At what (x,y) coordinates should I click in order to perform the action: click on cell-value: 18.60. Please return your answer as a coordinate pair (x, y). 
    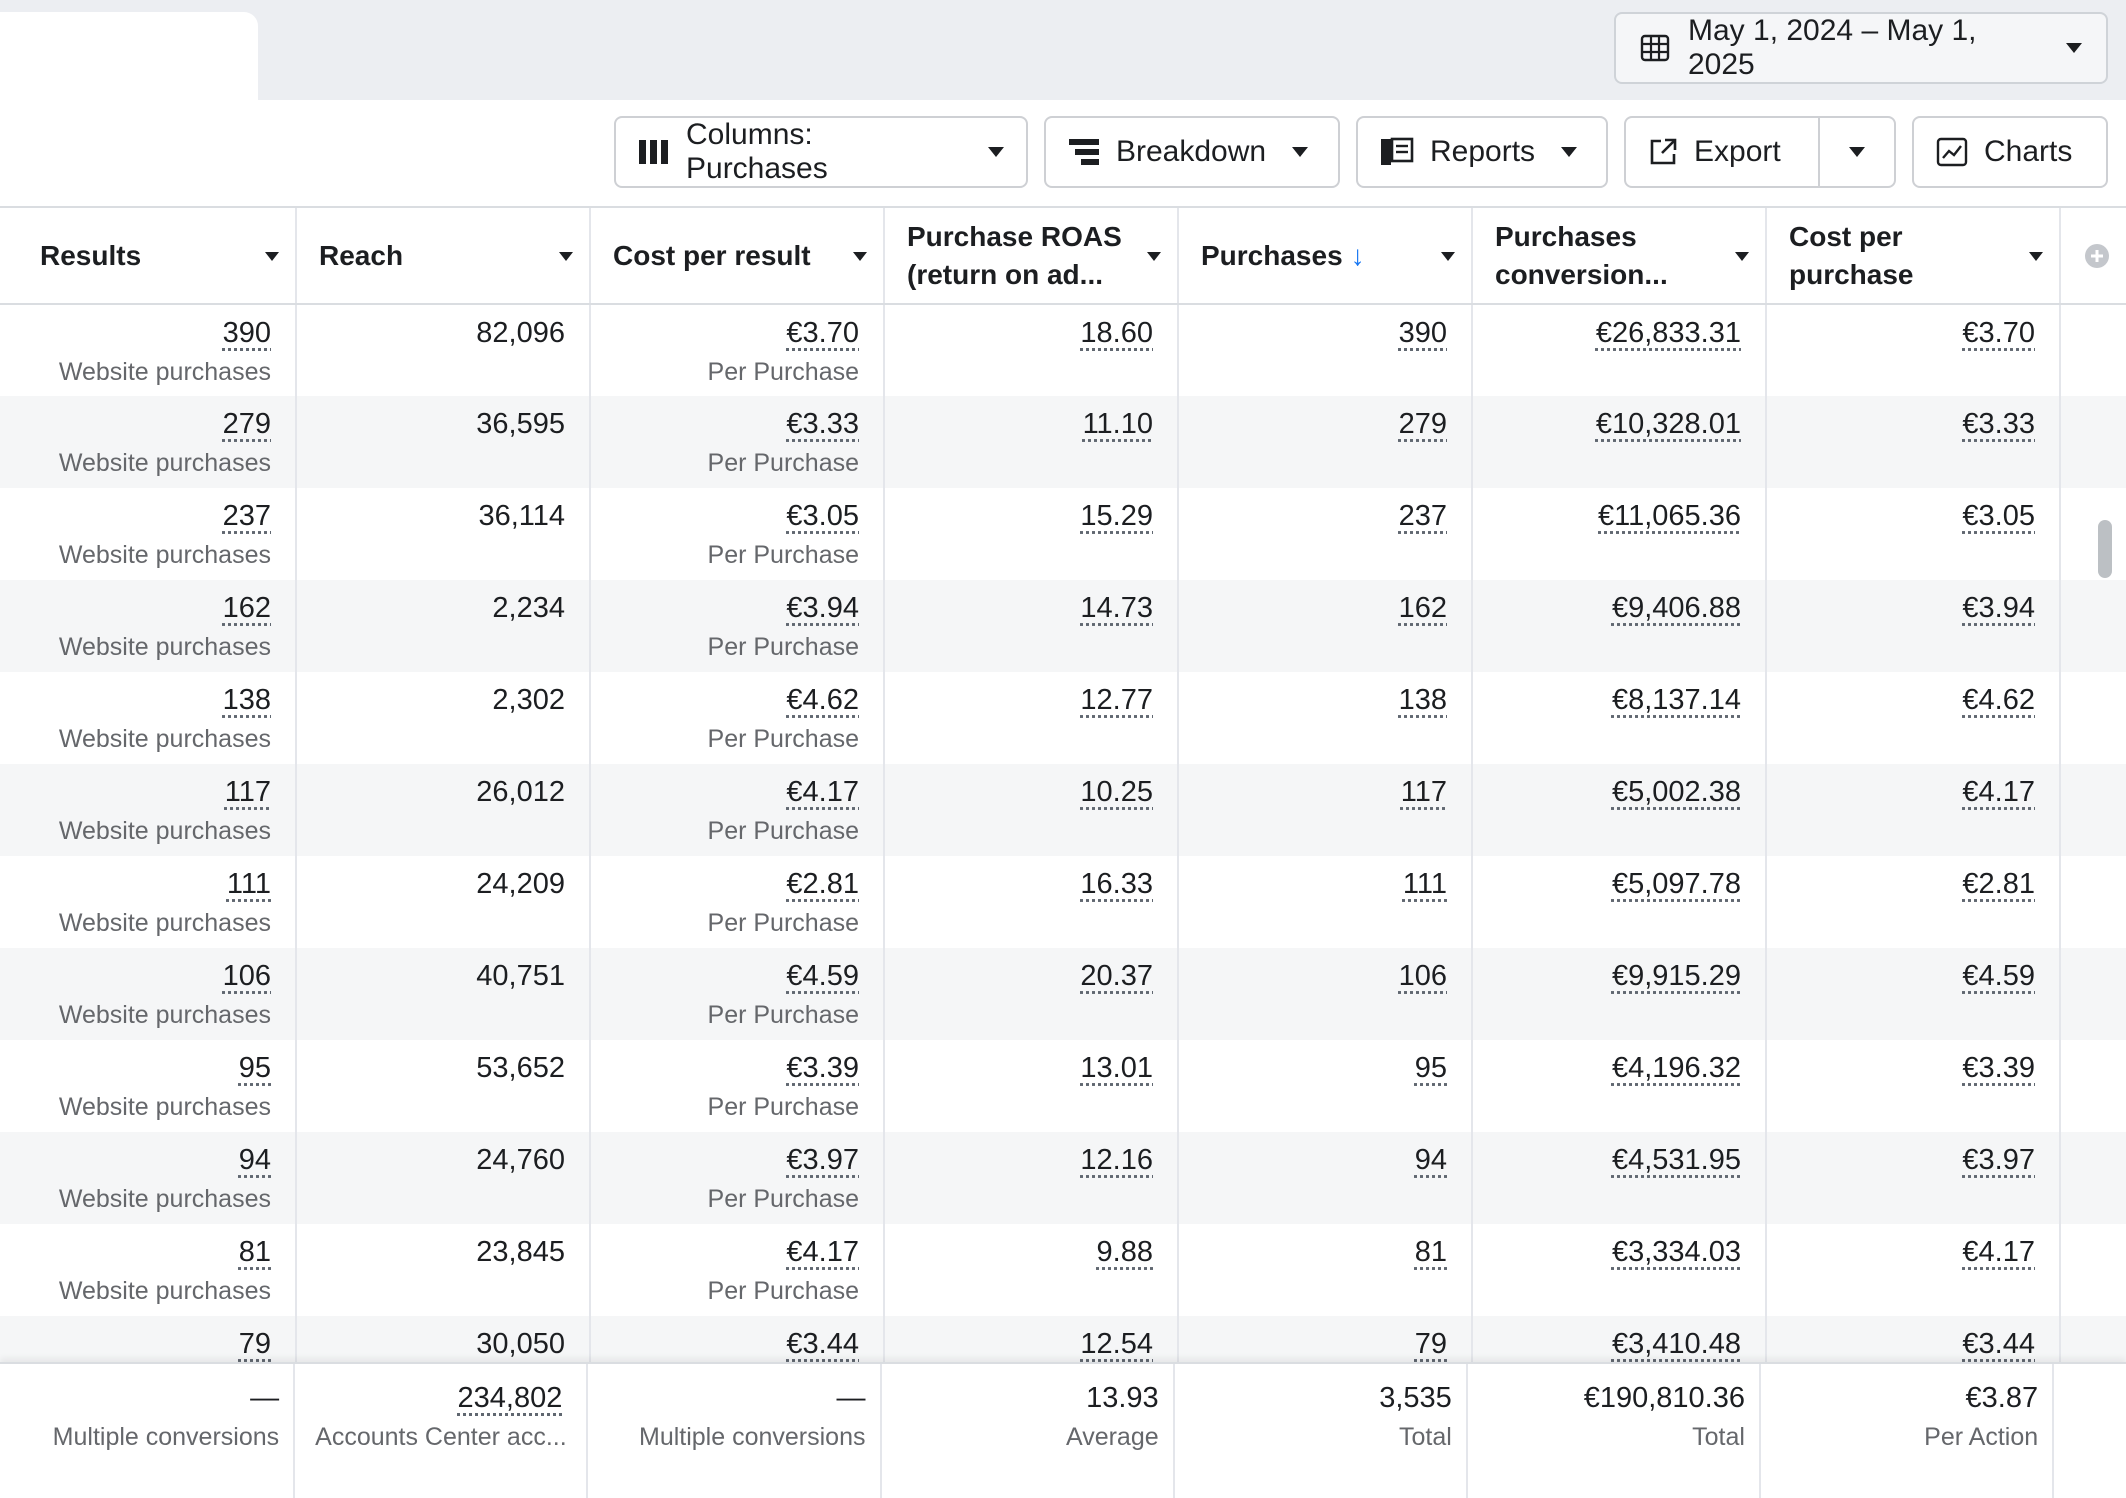
    Looking at the image, I should click on (1116, 333).